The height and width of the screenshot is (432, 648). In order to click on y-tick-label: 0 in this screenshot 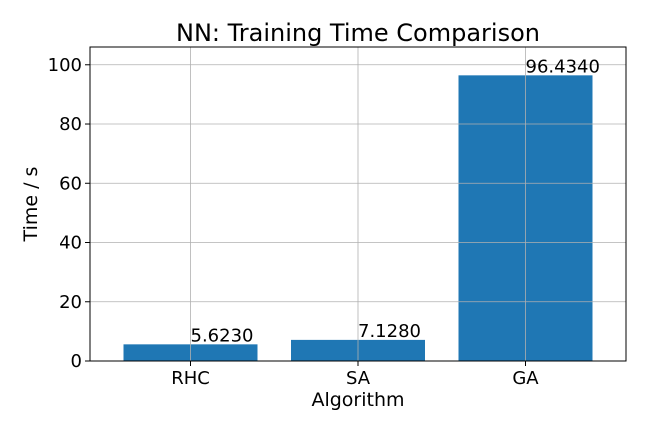, I will do `click(76, 361)`.